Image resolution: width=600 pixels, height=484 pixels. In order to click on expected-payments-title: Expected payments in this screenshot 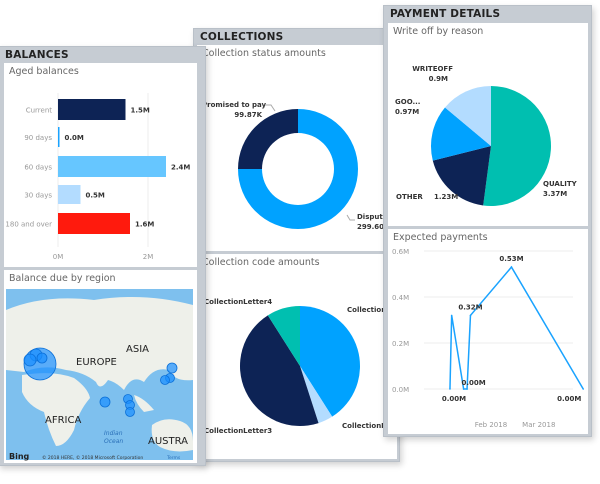, I will do `click(440, 237)`.